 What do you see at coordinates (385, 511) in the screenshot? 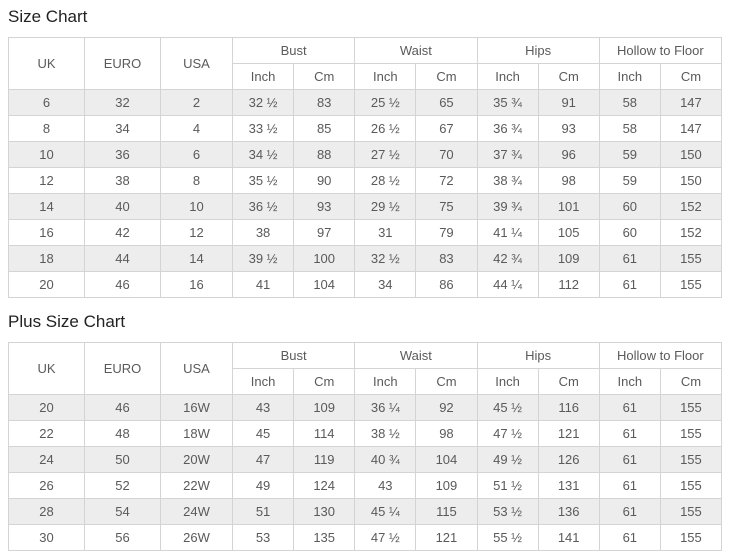
I see `table-cell: 45 ¼` at bounding box center [385, 511].